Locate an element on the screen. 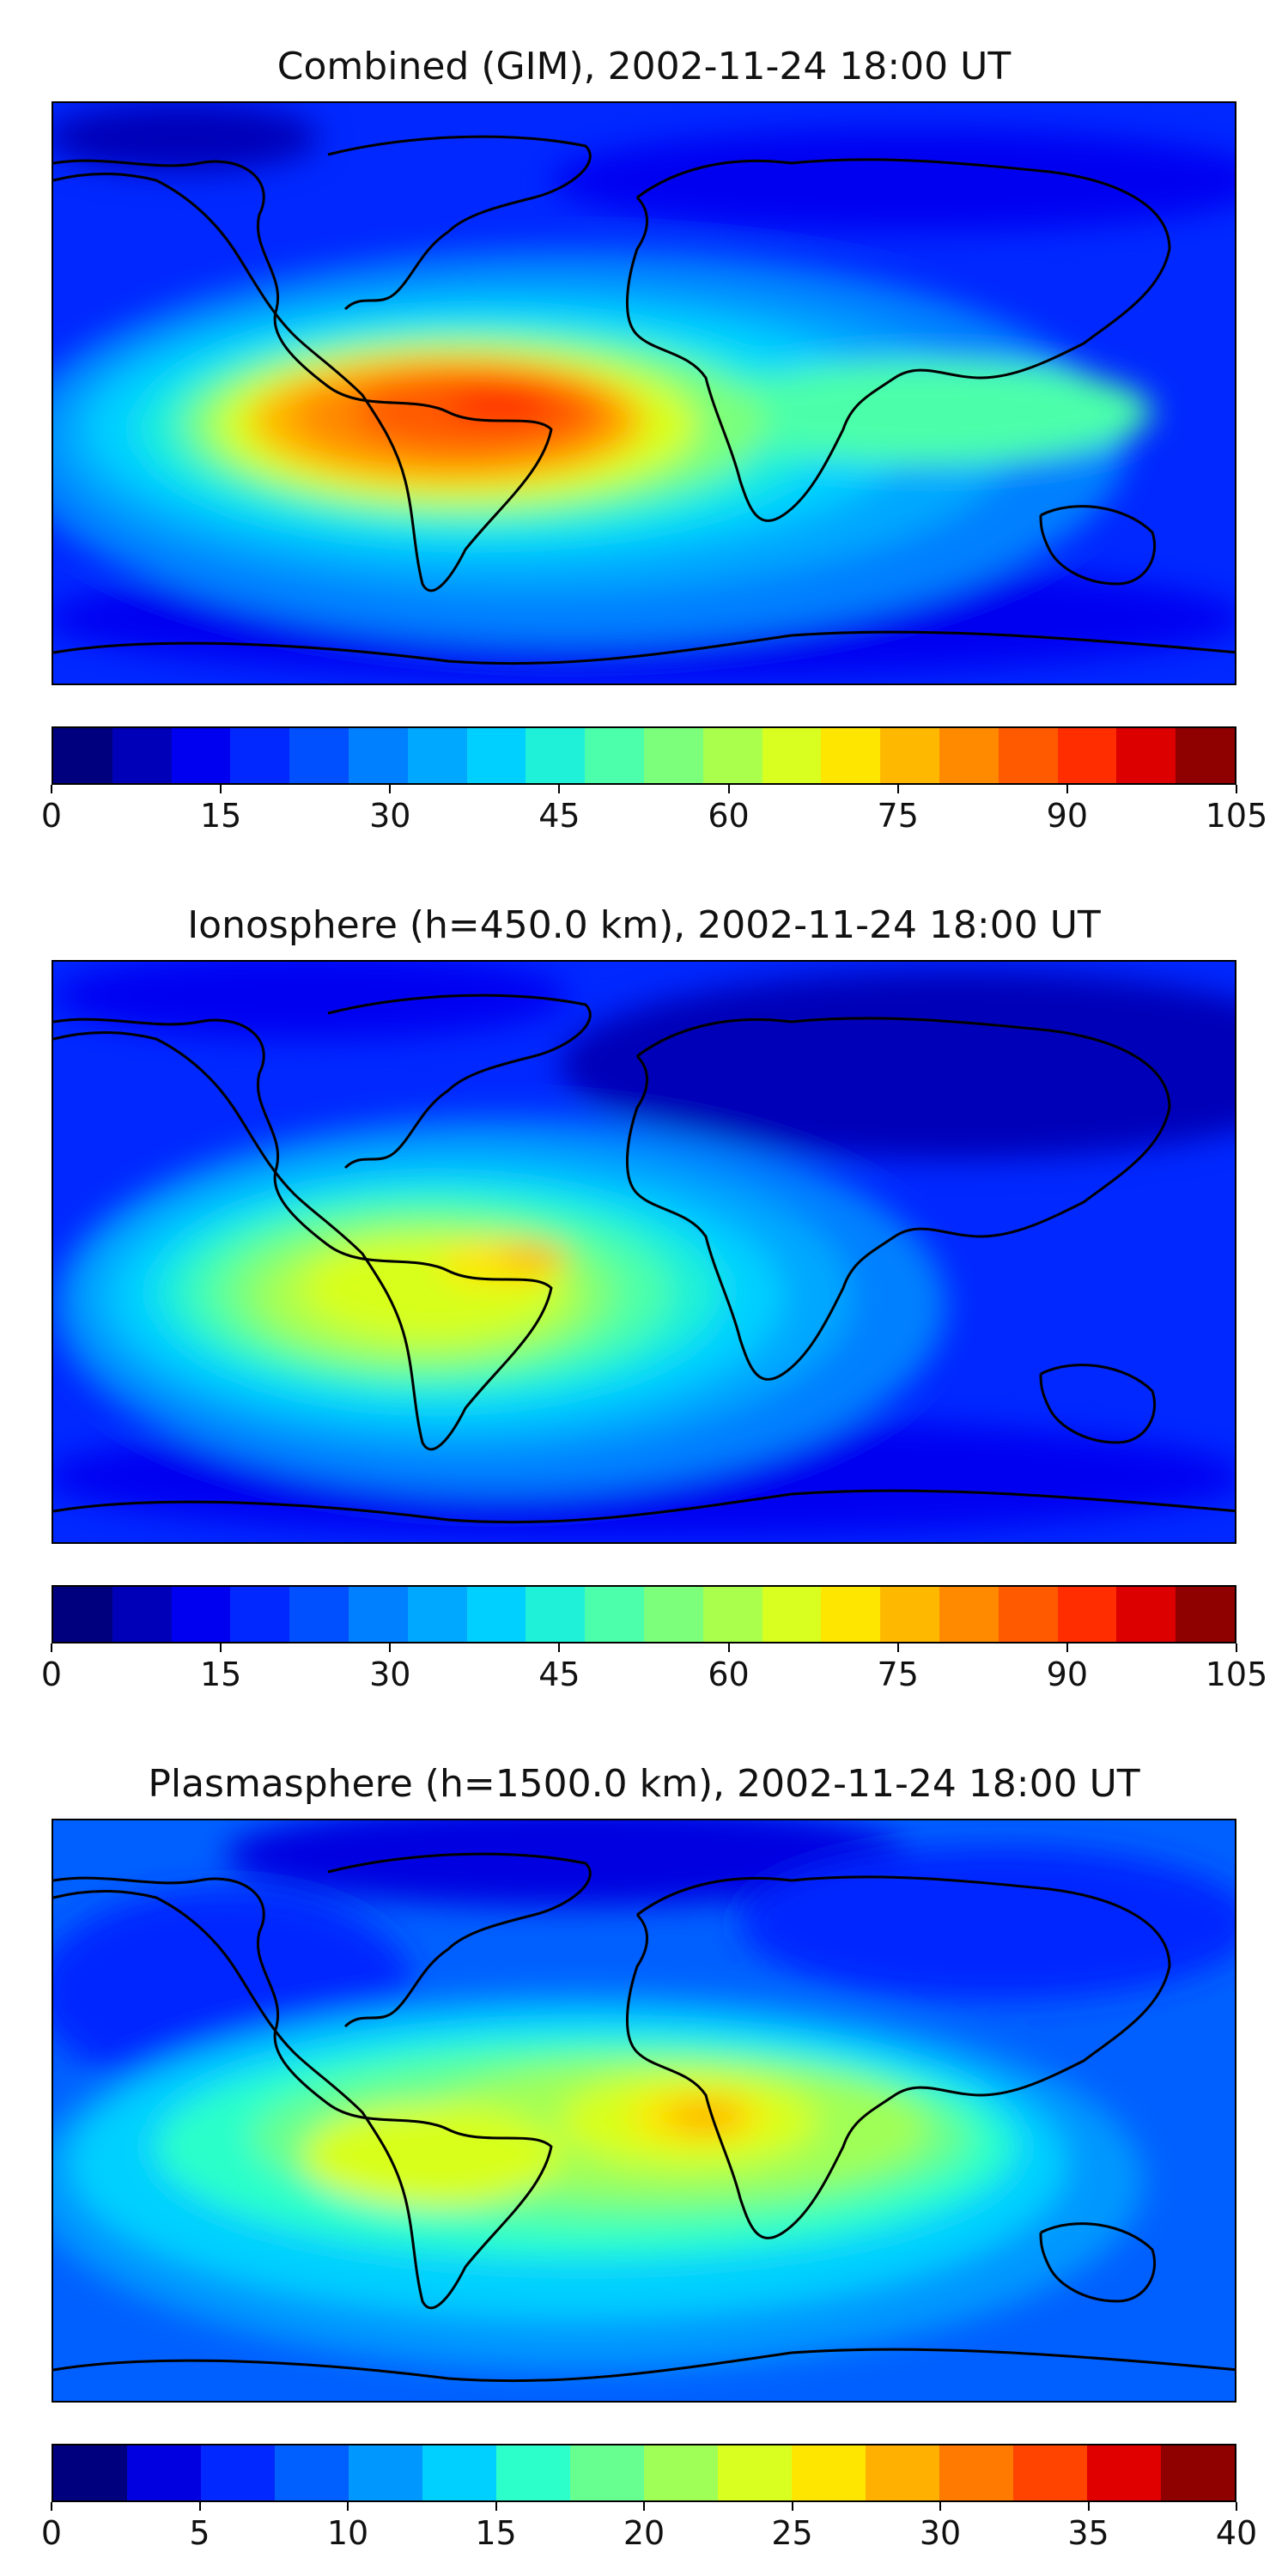  panel-3-colorbar is located at coordinates (644, 2473).